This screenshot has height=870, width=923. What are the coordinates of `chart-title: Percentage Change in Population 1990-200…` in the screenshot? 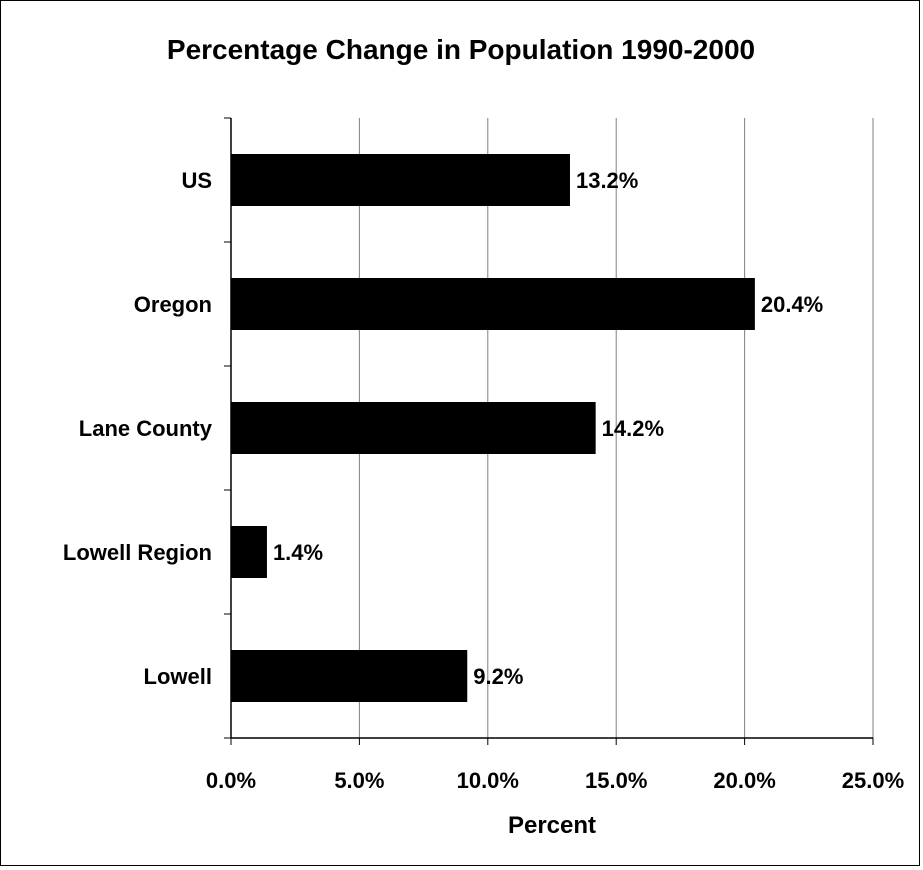 It's located at (461, 49).